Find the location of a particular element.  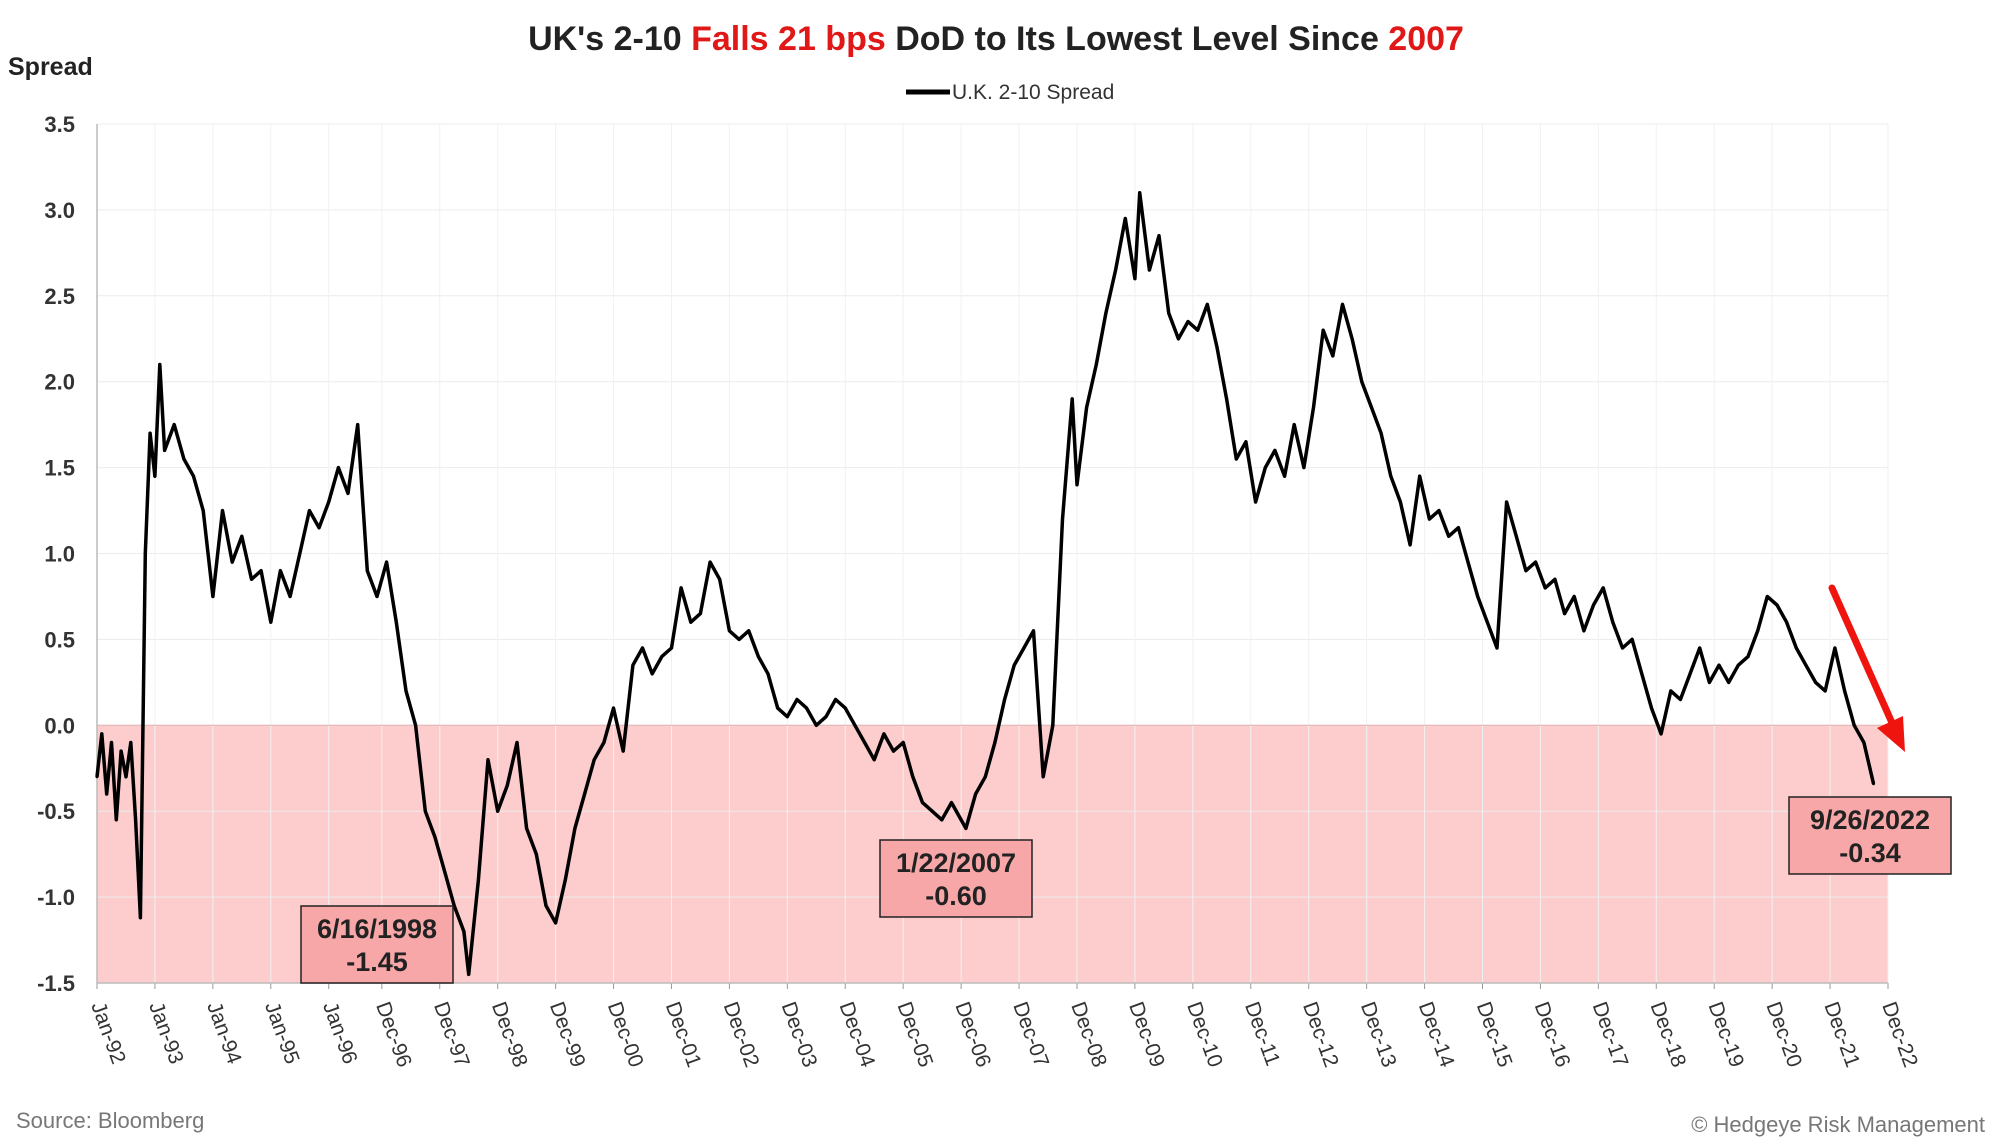

x-tick-label: Jan-94 is located at coordinates (224, 1033).